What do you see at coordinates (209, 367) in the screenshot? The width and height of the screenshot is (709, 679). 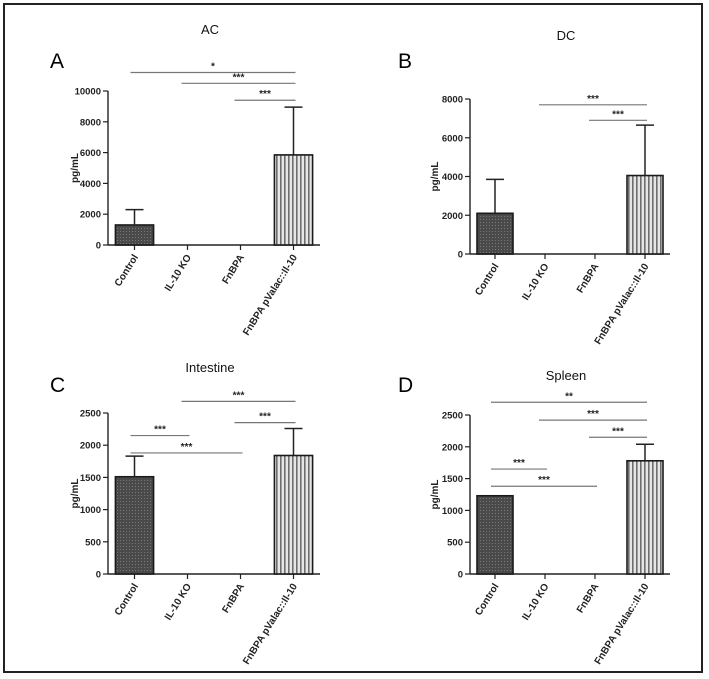 I see `chart-title: Intestine` at bounding box center [209, 367].